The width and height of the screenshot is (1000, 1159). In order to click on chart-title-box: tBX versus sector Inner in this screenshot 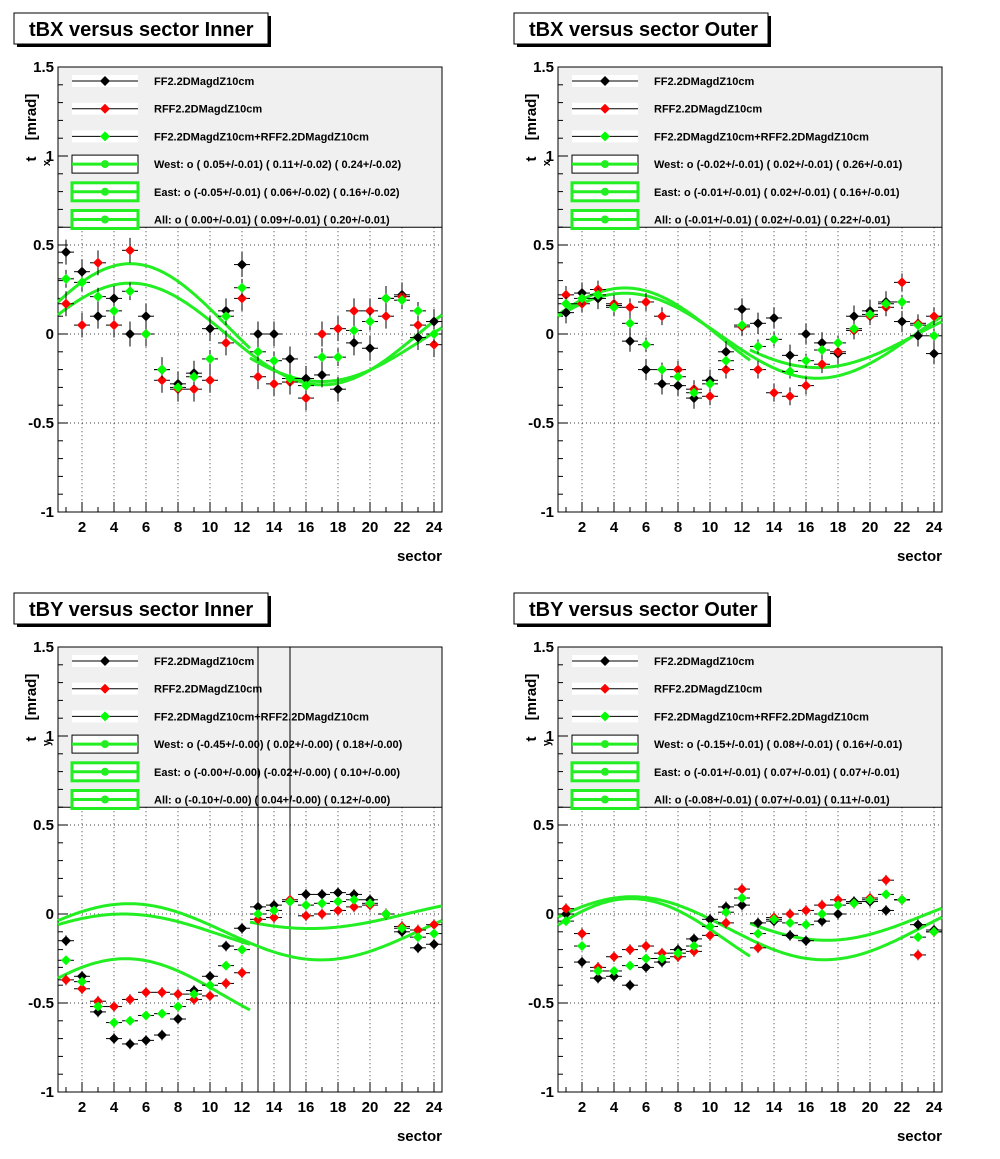, I will do `click(142, 29)`.